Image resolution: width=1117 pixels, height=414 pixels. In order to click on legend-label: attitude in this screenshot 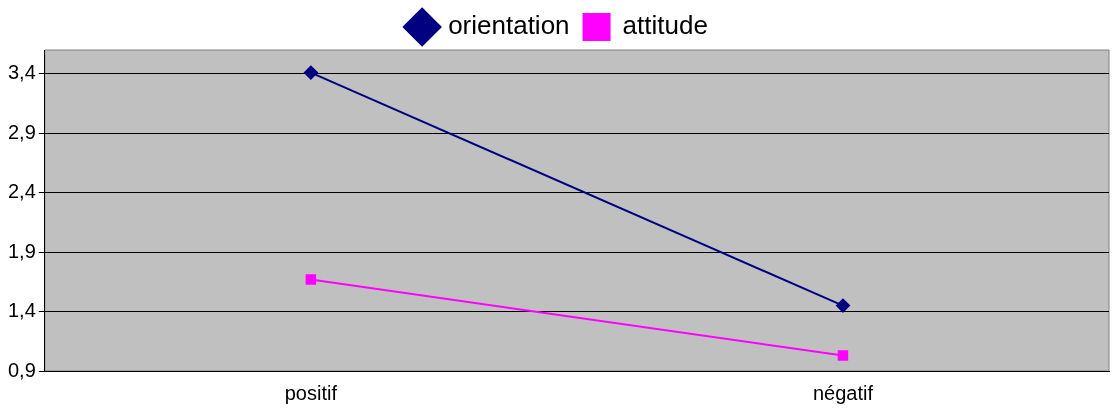, I will do `click(665, 25)`.